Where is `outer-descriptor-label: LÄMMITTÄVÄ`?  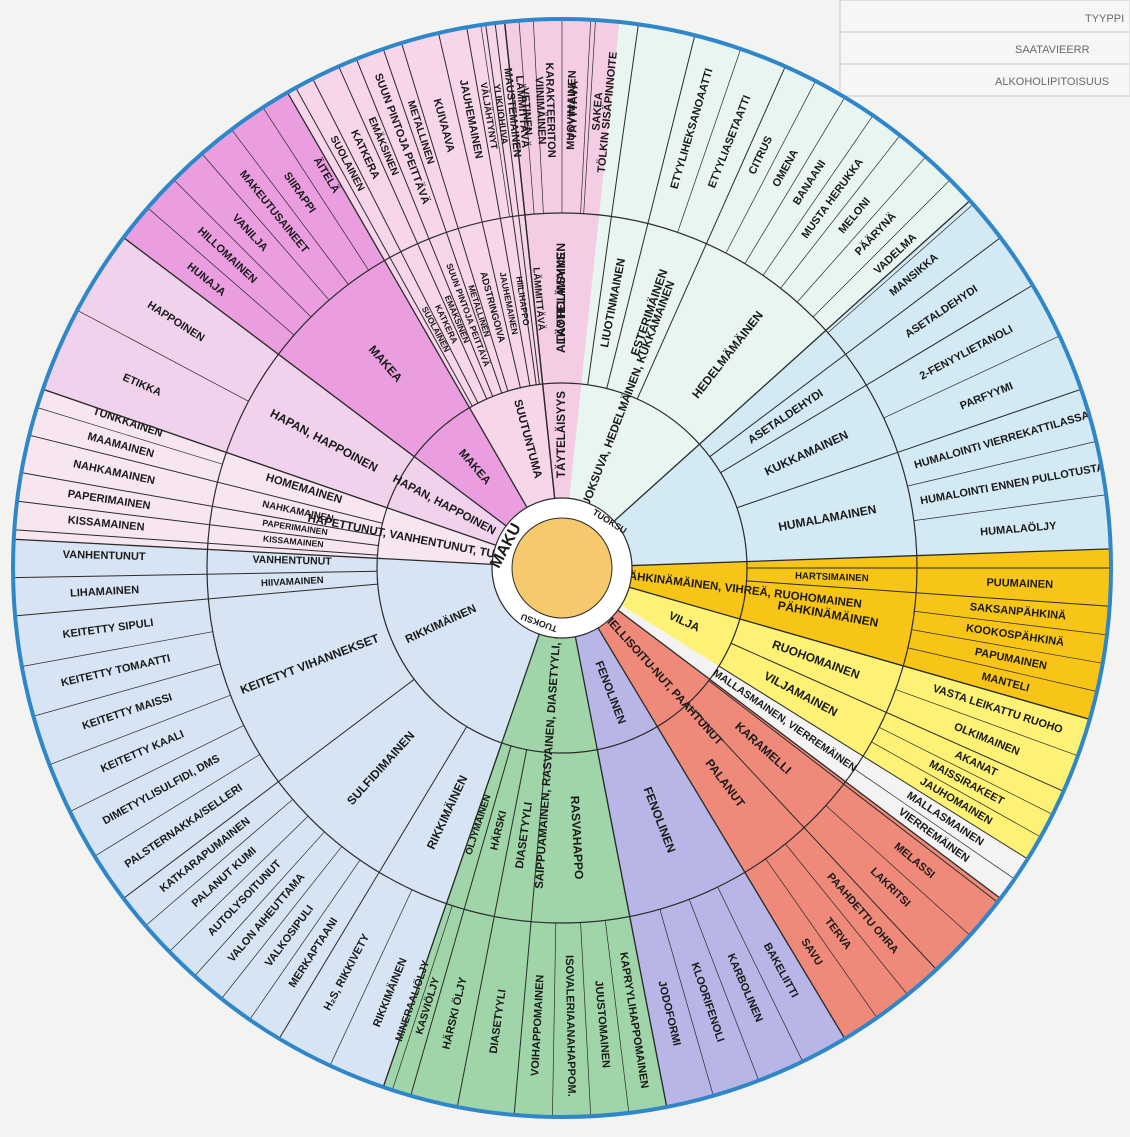 outer-descriptor-label: LÄMMITTÄVÄ is located at coordinates (522, 112).